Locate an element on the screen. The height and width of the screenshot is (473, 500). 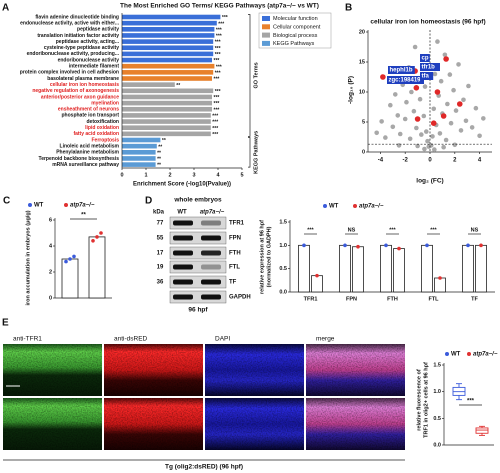
blot-marker: 55 is located at coordinates (160, 239).